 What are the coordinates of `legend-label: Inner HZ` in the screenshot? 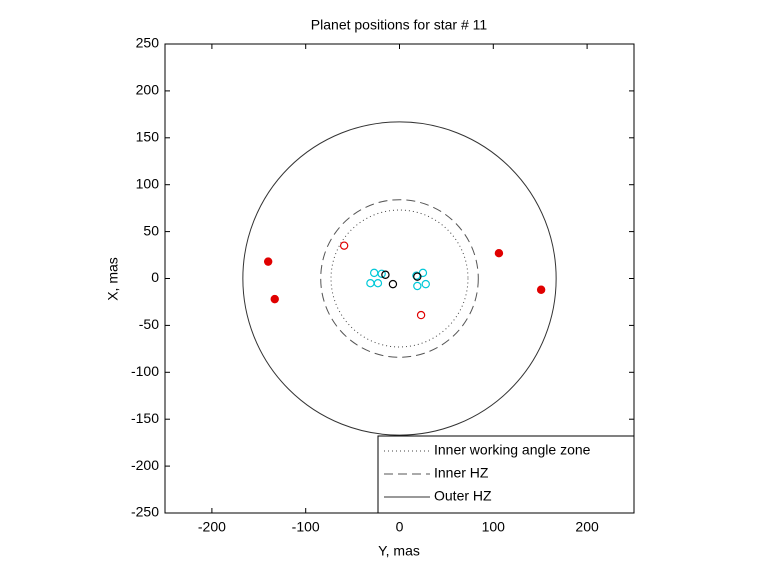 It's located at (461, 473).